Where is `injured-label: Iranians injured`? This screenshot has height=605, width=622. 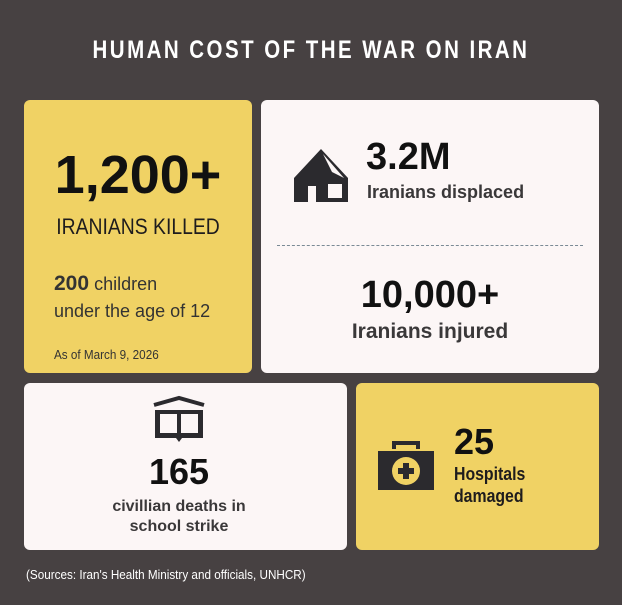 injured-label: Iranians injured is located at coordinates (430, 331).